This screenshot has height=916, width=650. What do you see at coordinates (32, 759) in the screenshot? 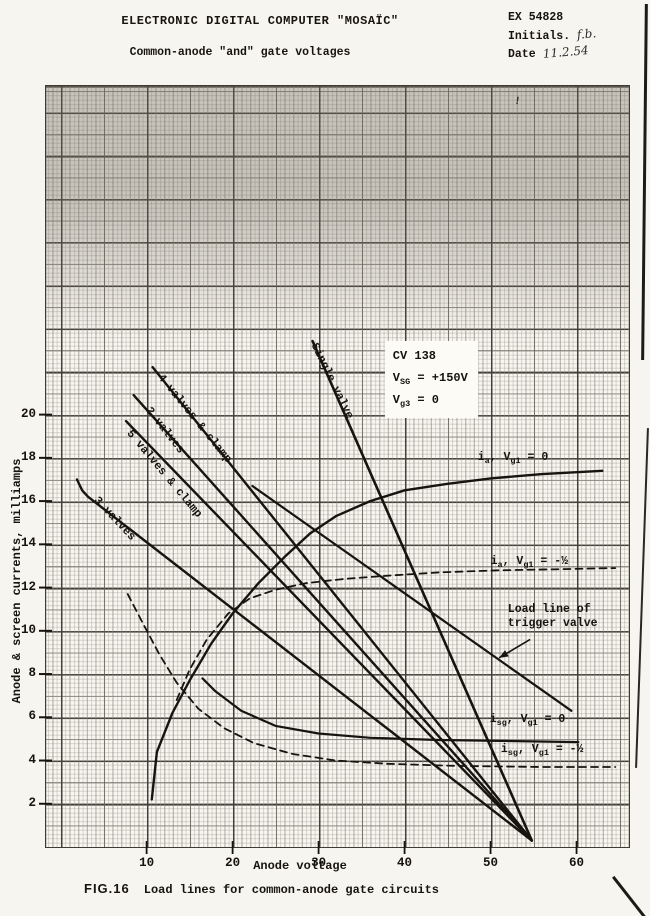
I see `y-tick-label: 4` at bounding box center [32, 759].